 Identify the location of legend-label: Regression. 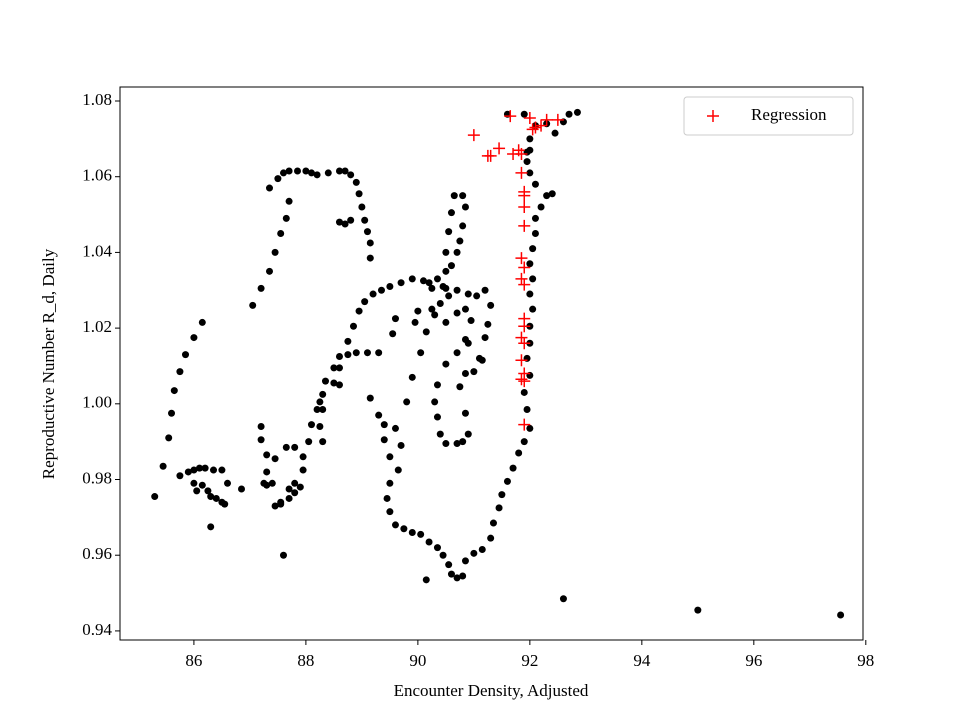
(789, 114).